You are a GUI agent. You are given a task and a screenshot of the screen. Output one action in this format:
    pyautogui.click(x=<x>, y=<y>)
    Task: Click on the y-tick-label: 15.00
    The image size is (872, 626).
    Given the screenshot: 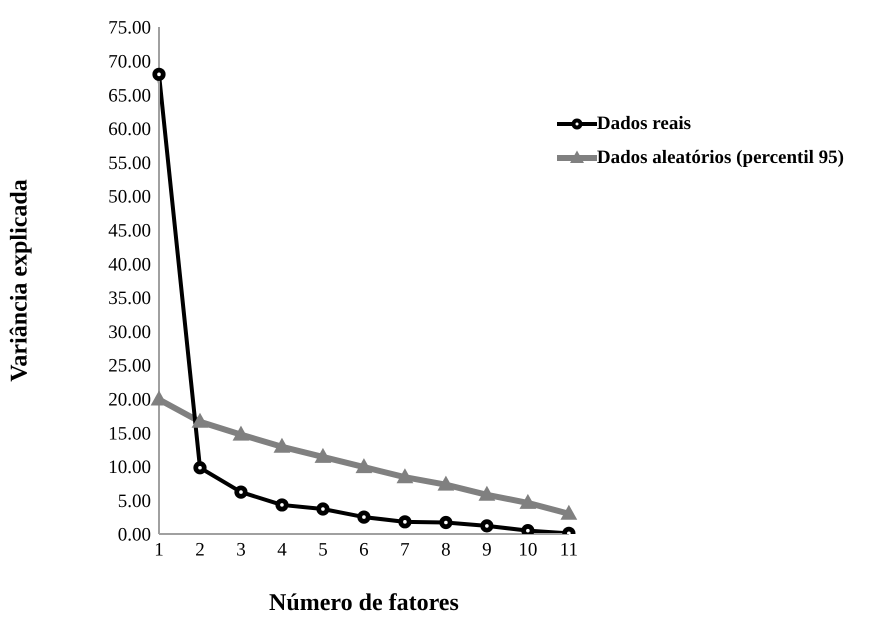 What is the action you would take?
    pyautogui.click(x=129, y=433)
    